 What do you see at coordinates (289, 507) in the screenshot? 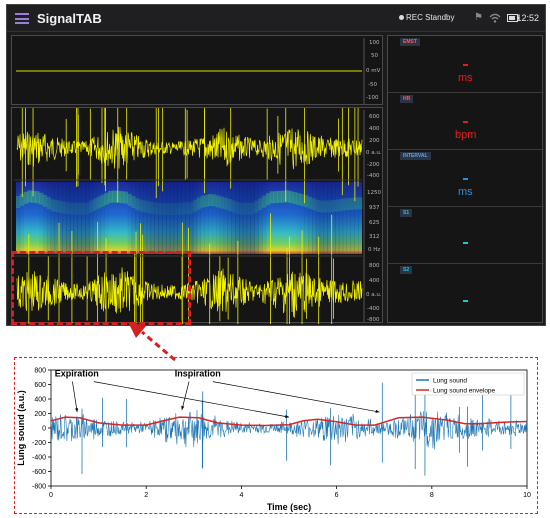
I see `x-axis-label: Time (sec)` at bounding box center [289, 507].